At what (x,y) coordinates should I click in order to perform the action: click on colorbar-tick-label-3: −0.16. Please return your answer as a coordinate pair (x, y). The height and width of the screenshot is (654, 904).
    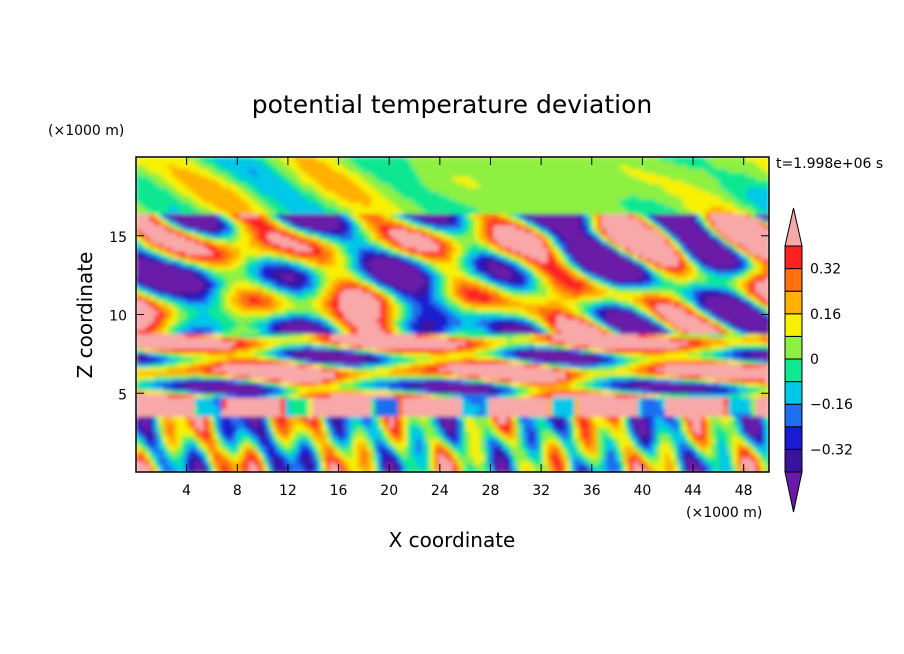
    Looking at the image, I should click on (831, 405).